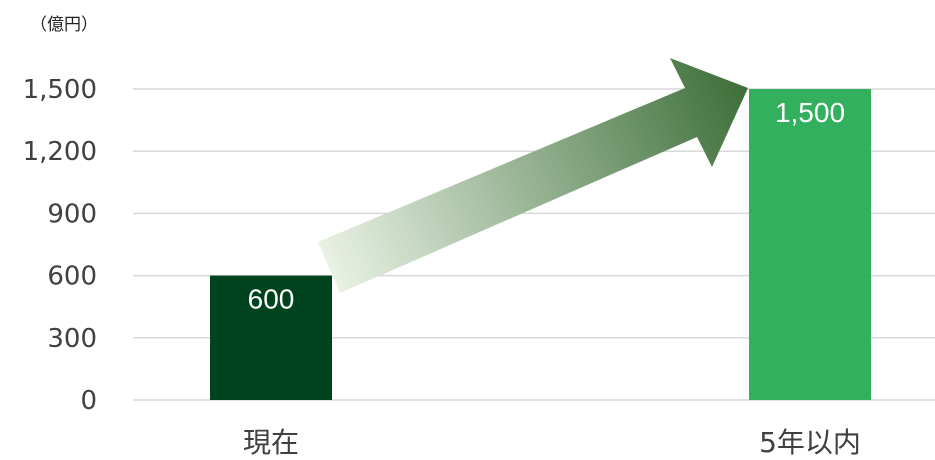 This screenshot has width=935, height=460. I want to click on y-axis-ticks: 0 300 600 900 1,200 1,500, so click(60, 245).